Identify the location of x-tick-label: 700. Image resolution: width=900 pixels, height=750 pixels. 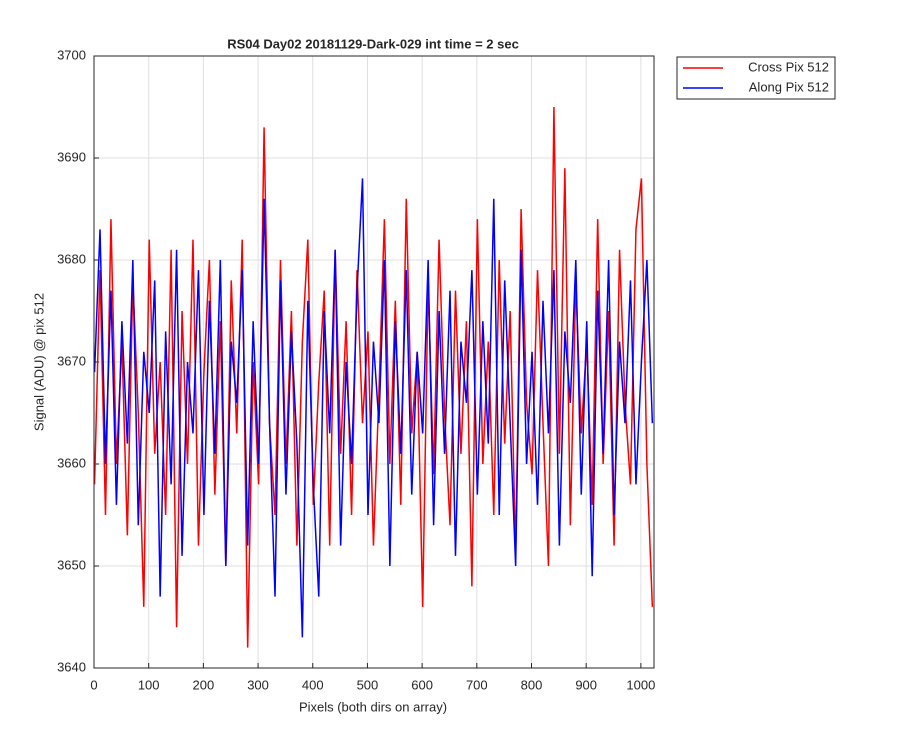
(477, 684).